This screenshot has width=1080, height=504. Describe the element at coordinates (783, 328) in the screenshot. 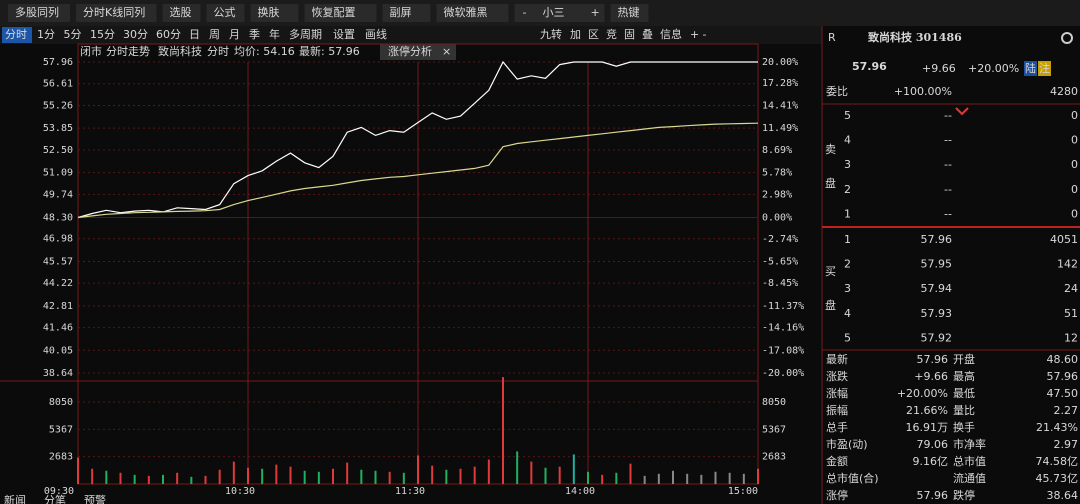

I see `y2-tick-label: -14.16%` at that location.